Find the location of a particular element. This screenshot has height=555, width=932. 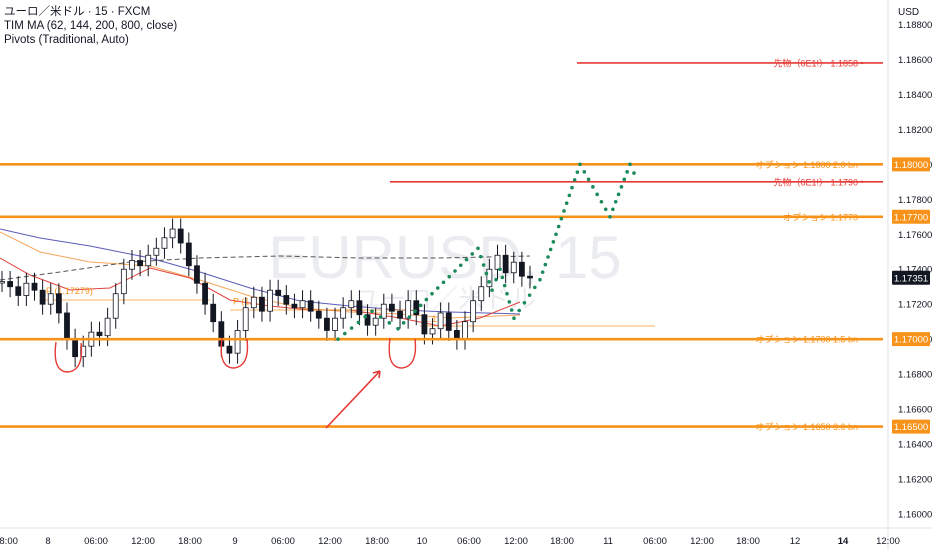

y-tick-label: 1.17800 is located at coordinates (915, 200).